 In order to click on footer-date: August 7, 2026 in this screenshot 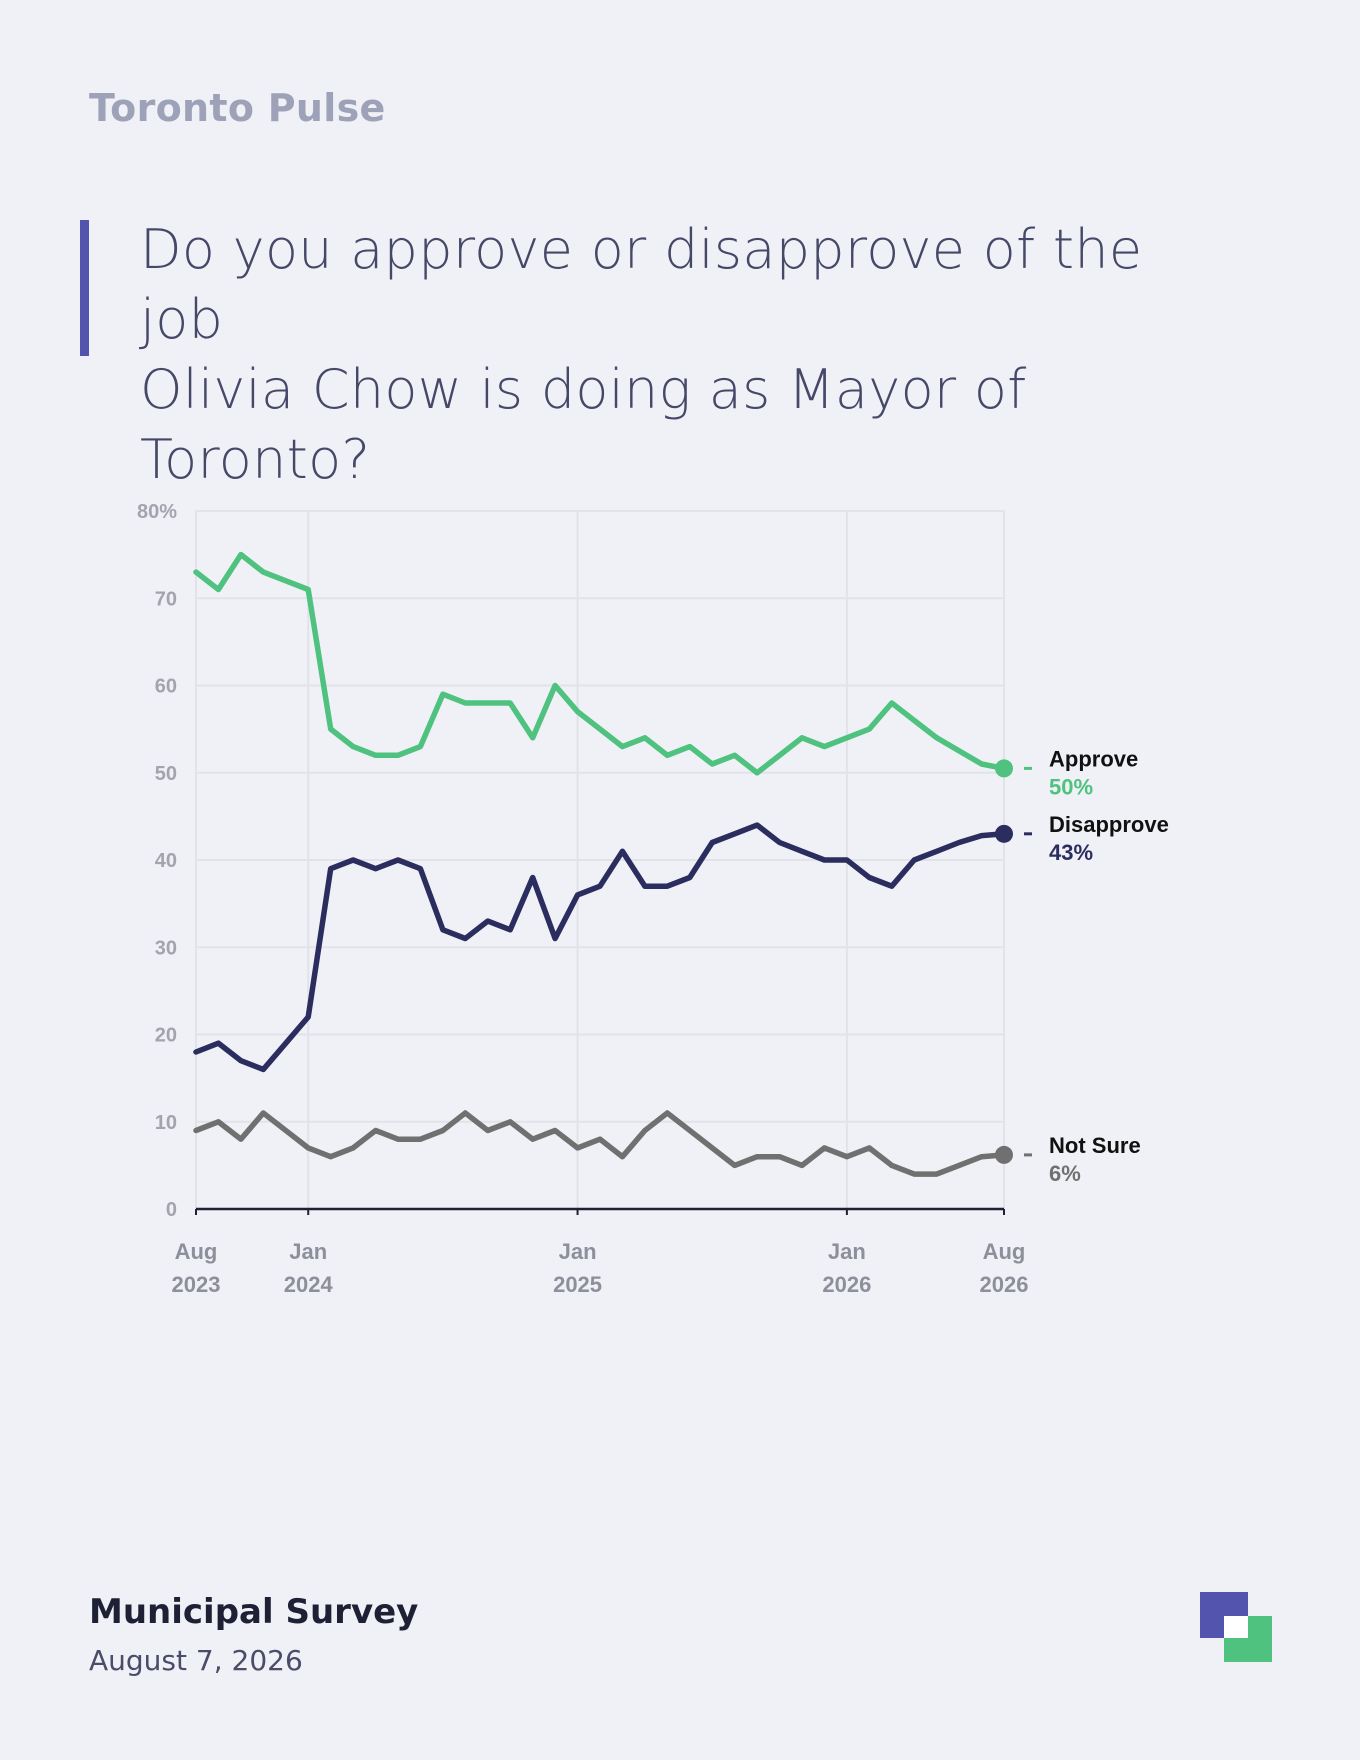, I will do `click(196, 1660)`.